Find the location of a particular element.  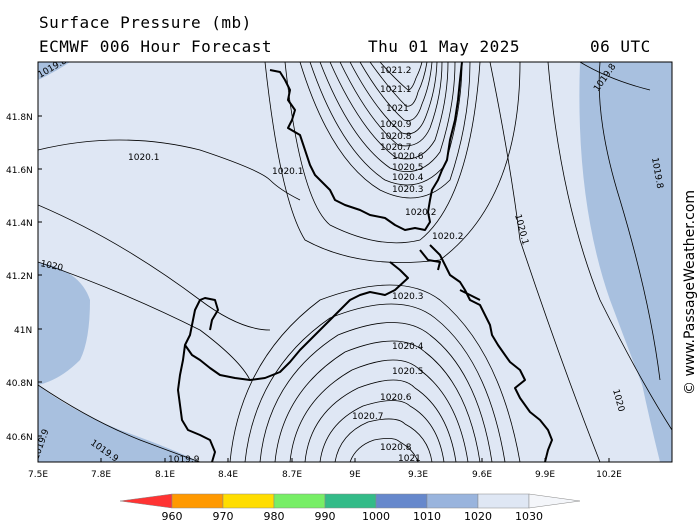

colorbar-label: 960 is located at coordinates (172, 516).